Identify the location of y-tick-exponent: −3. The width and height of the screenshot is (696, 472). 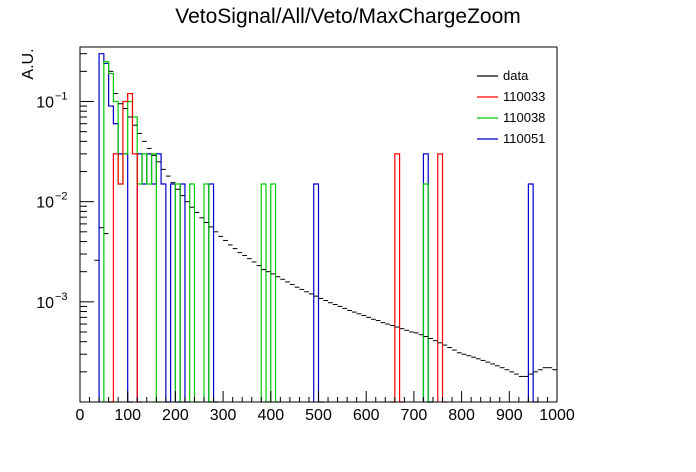
(61, 297).